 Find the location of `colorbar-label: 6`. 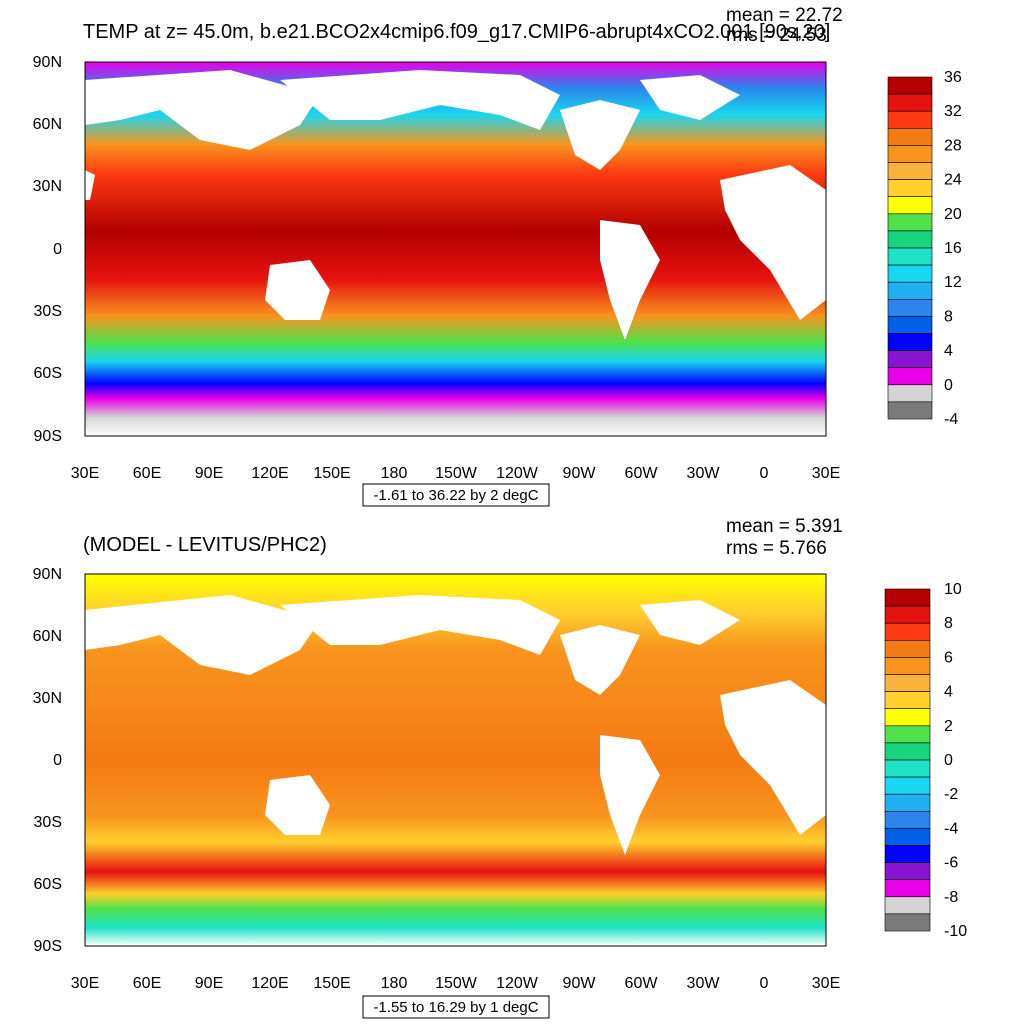

colorbar-label: 6 is located at coordinates (948, 657).